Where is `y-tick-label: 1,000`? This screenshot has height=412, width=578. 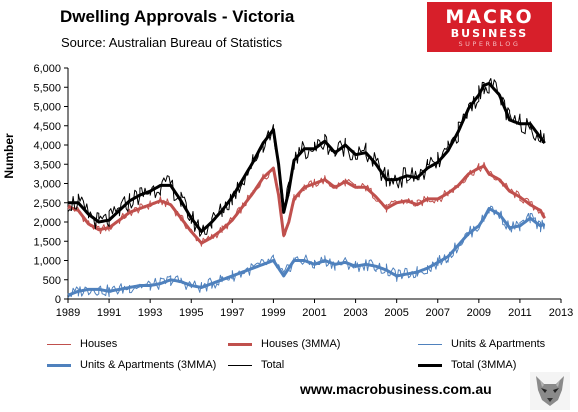 y-tick-label: 1,000 is located at coordinates (47, 262).